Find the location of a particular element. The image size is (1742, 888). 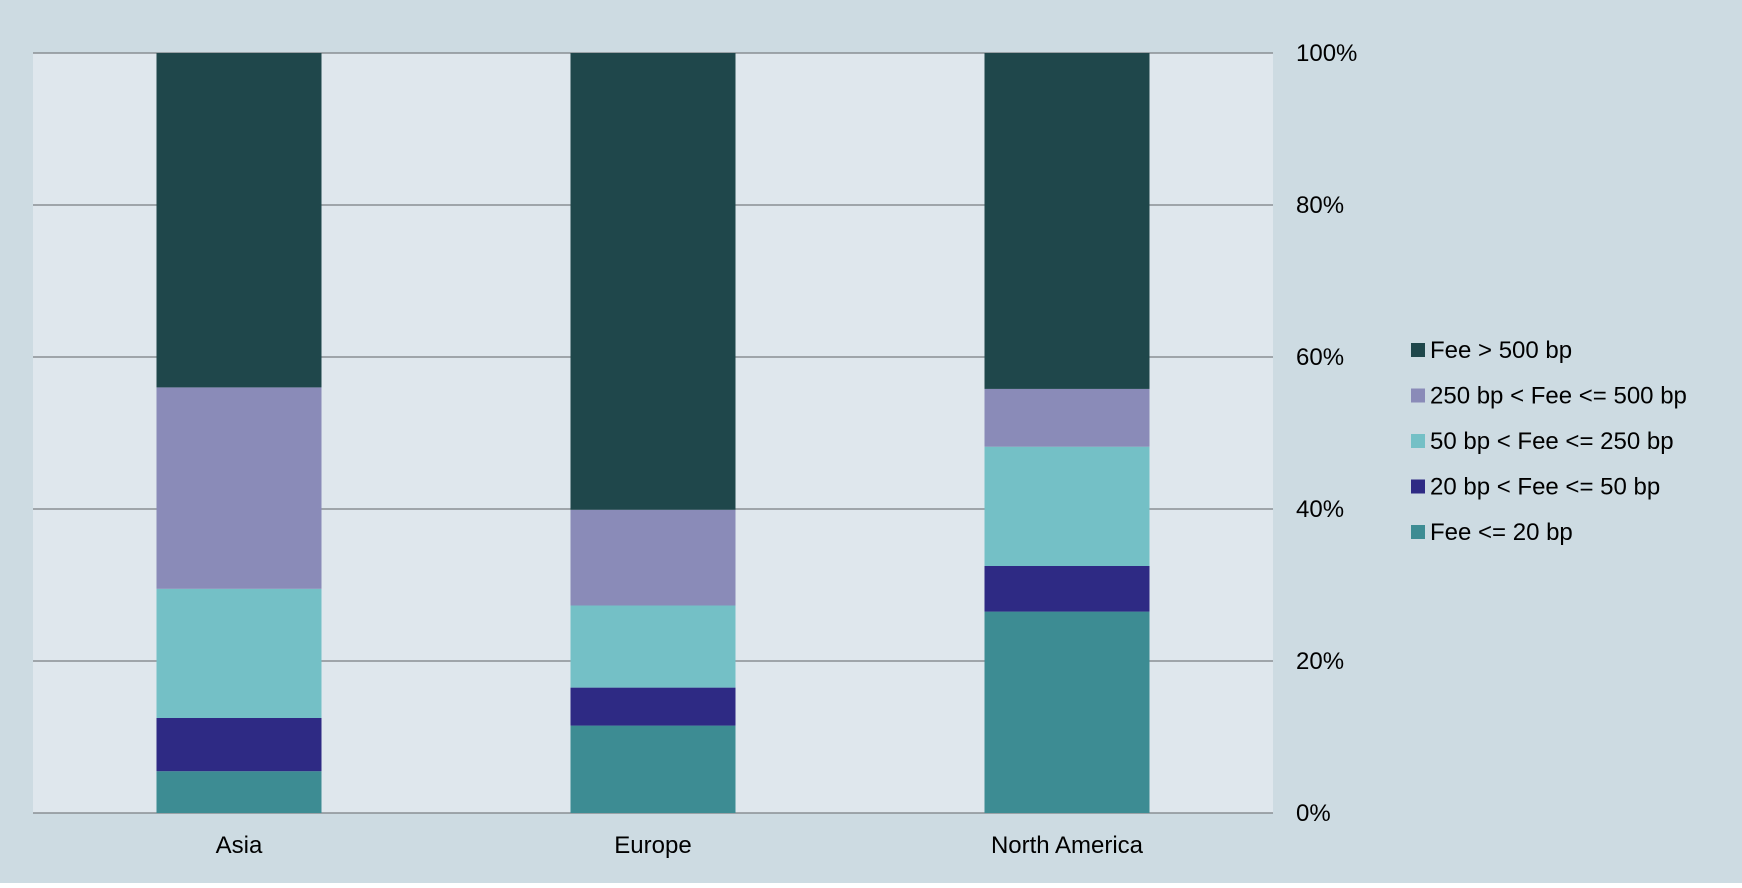

legend-label: 20 bp < Fee <= 50 bp is located at coordinates (1545, 487).